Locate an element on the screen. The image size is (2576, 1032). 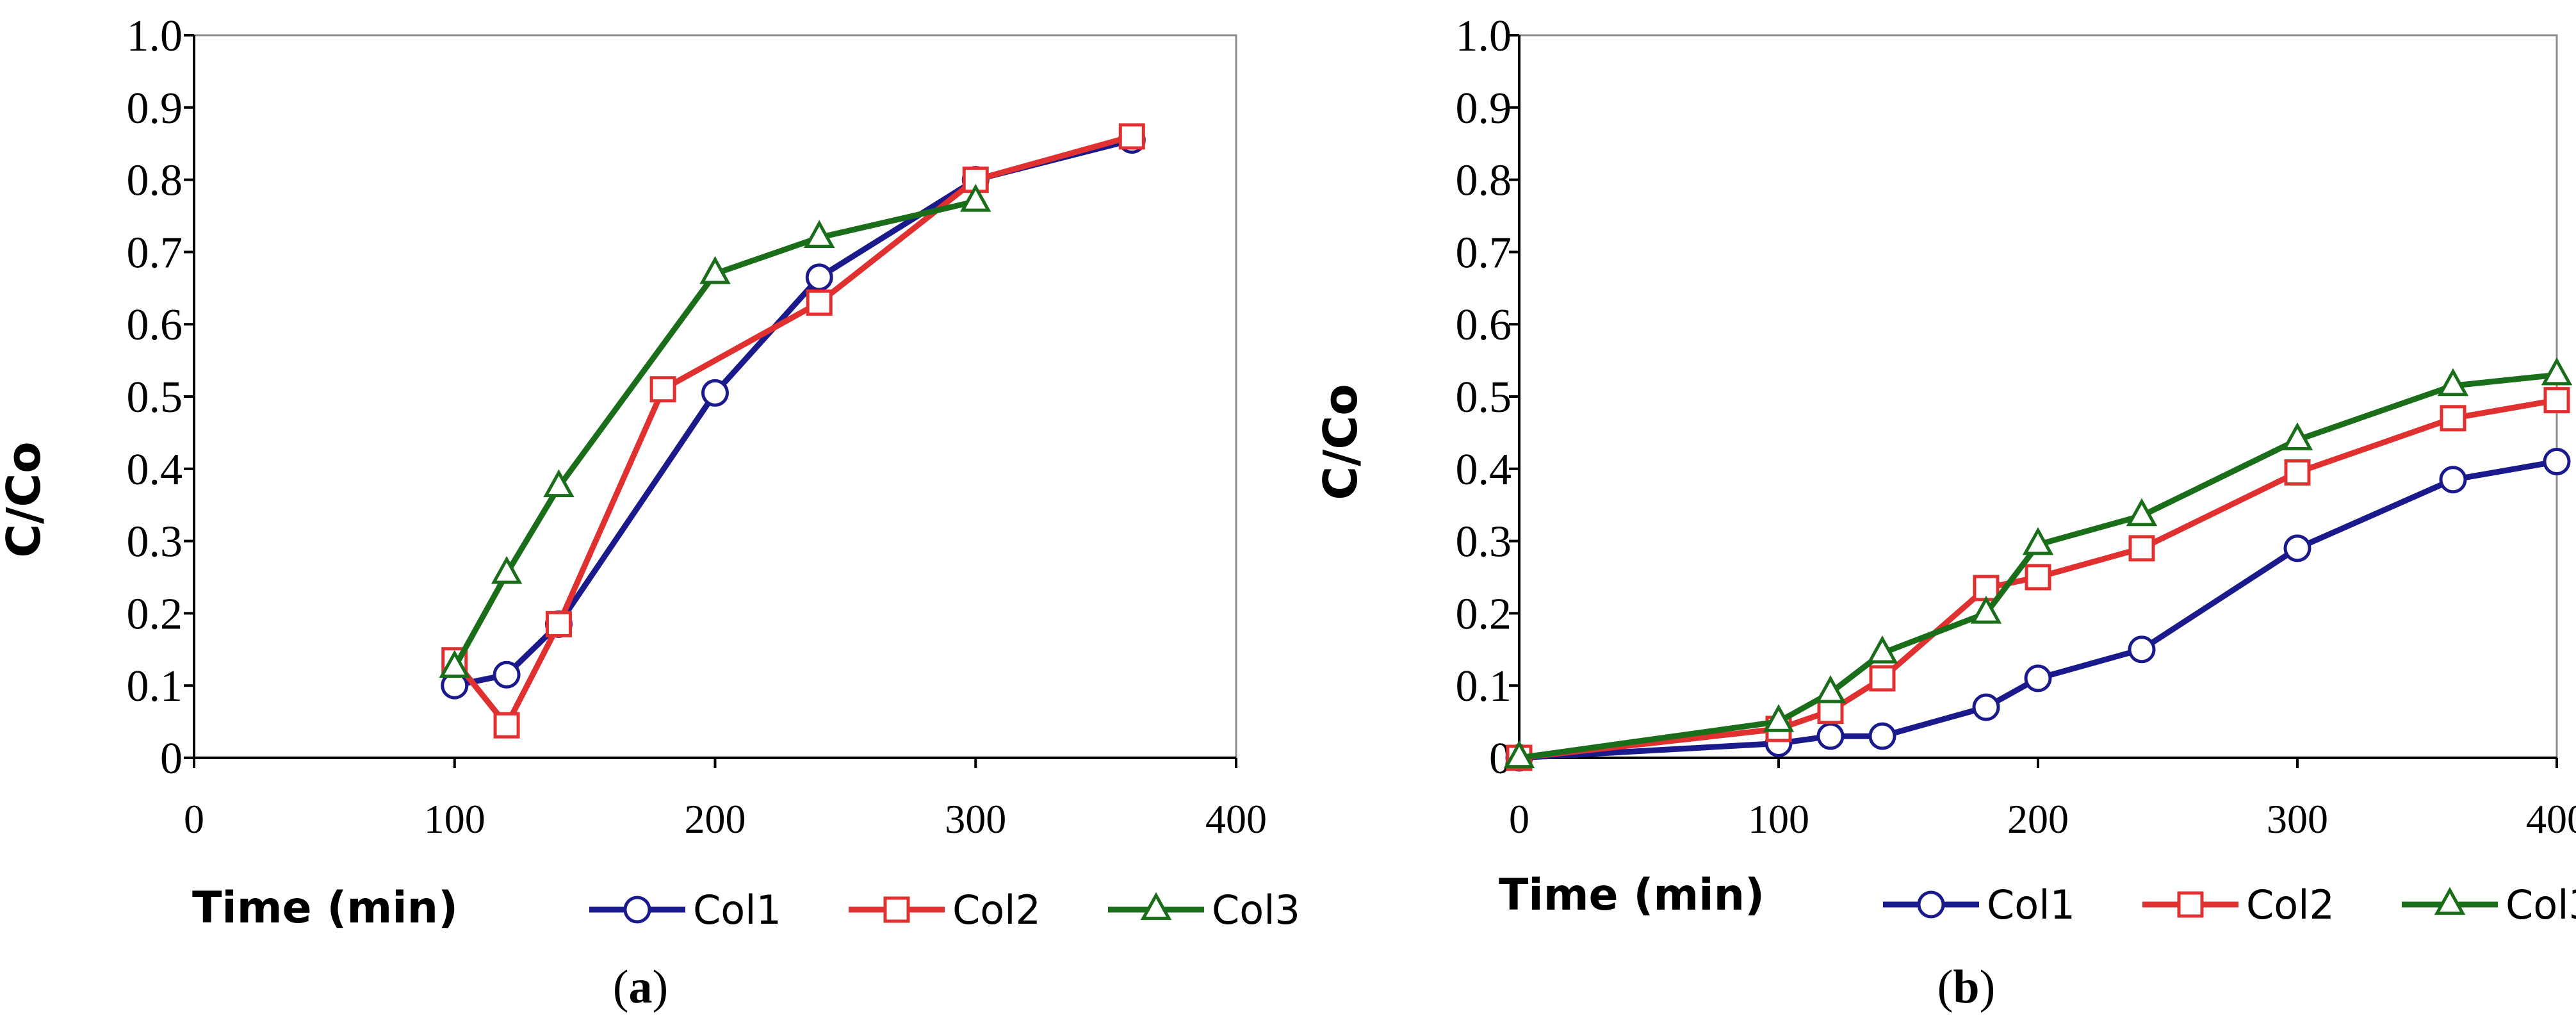
series-line-col3 is located at coordinates (714, 434).